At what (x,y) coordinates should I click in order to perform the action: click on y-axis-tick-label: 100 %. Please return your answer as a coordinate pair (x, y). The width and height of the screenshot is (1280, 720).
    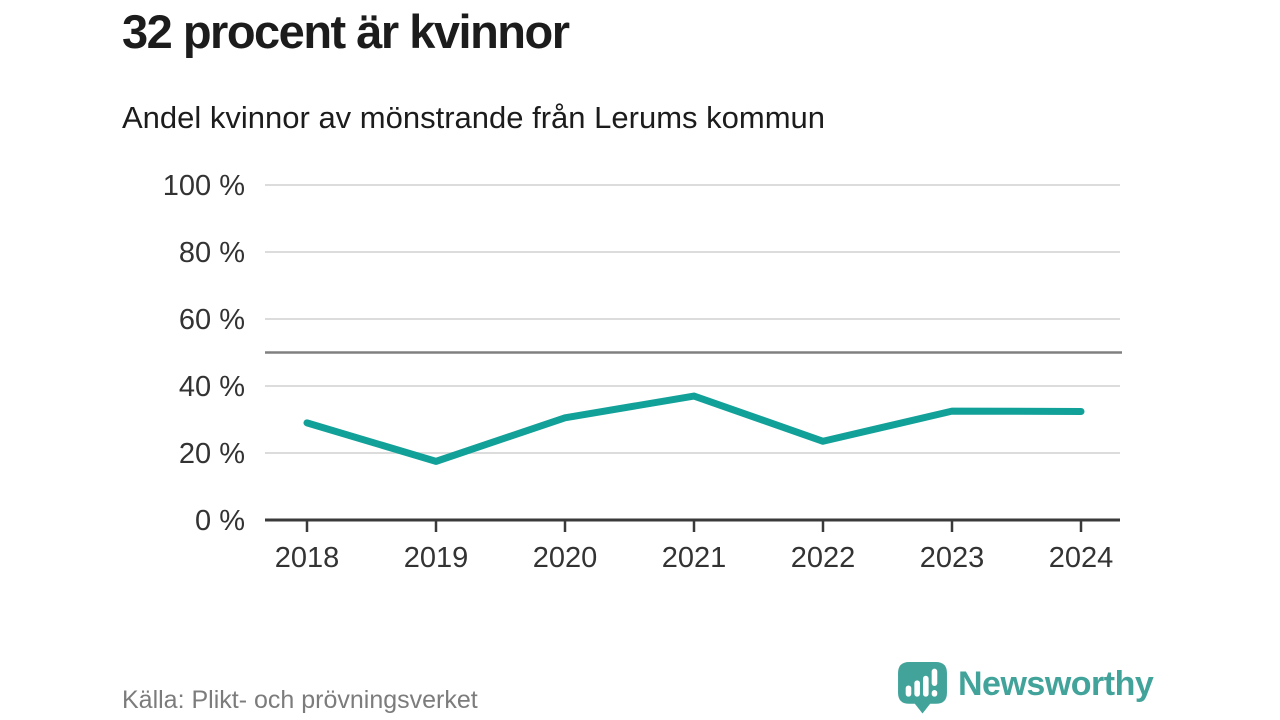
    Looking at the image, I should click on (204, 186).